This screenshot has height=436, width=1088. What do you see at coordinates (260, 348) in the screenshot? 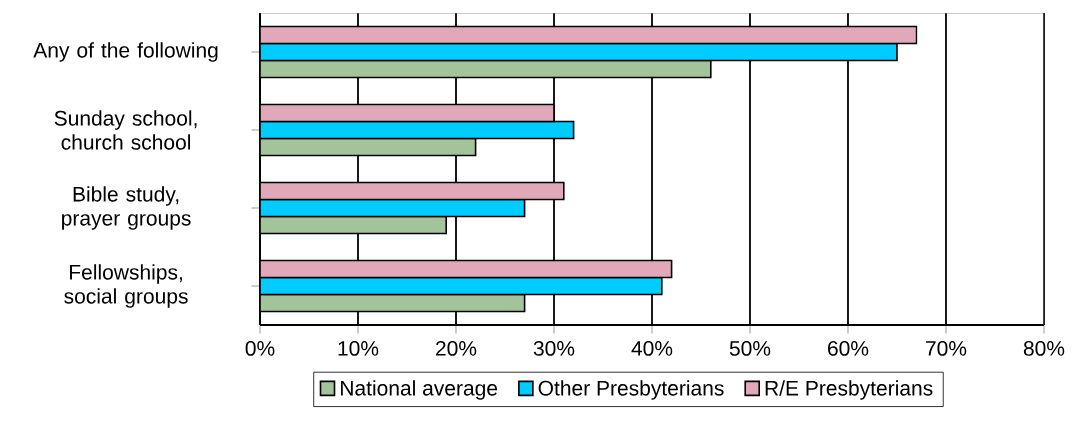
I see `x-tick-label: 0%` at bounding box center [260, 348].